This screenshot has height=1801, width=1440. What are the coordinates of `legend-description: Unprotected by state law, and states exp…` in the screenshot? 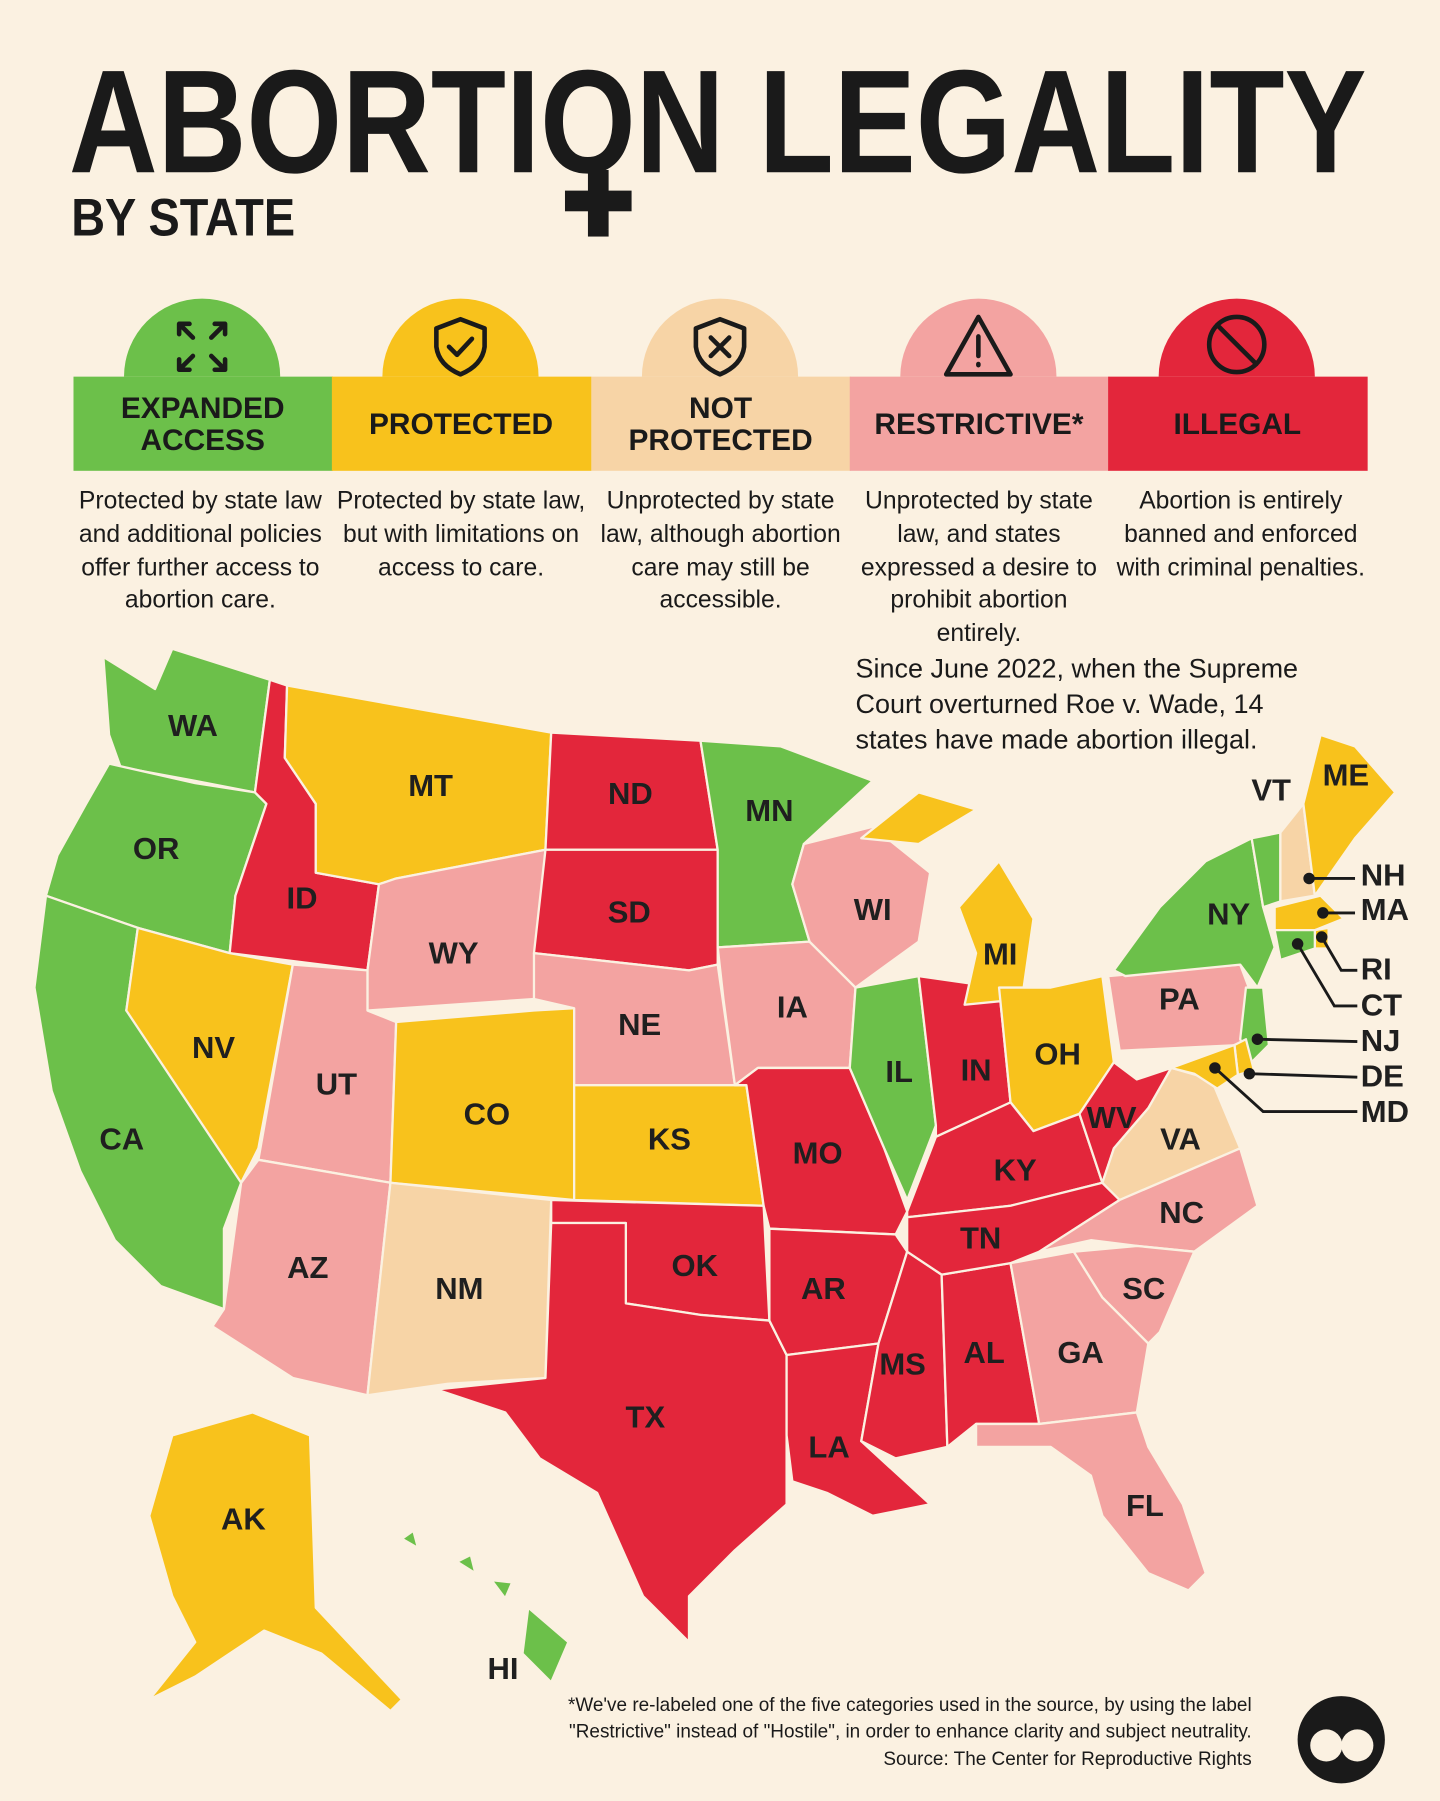 It's located at (978, 566).